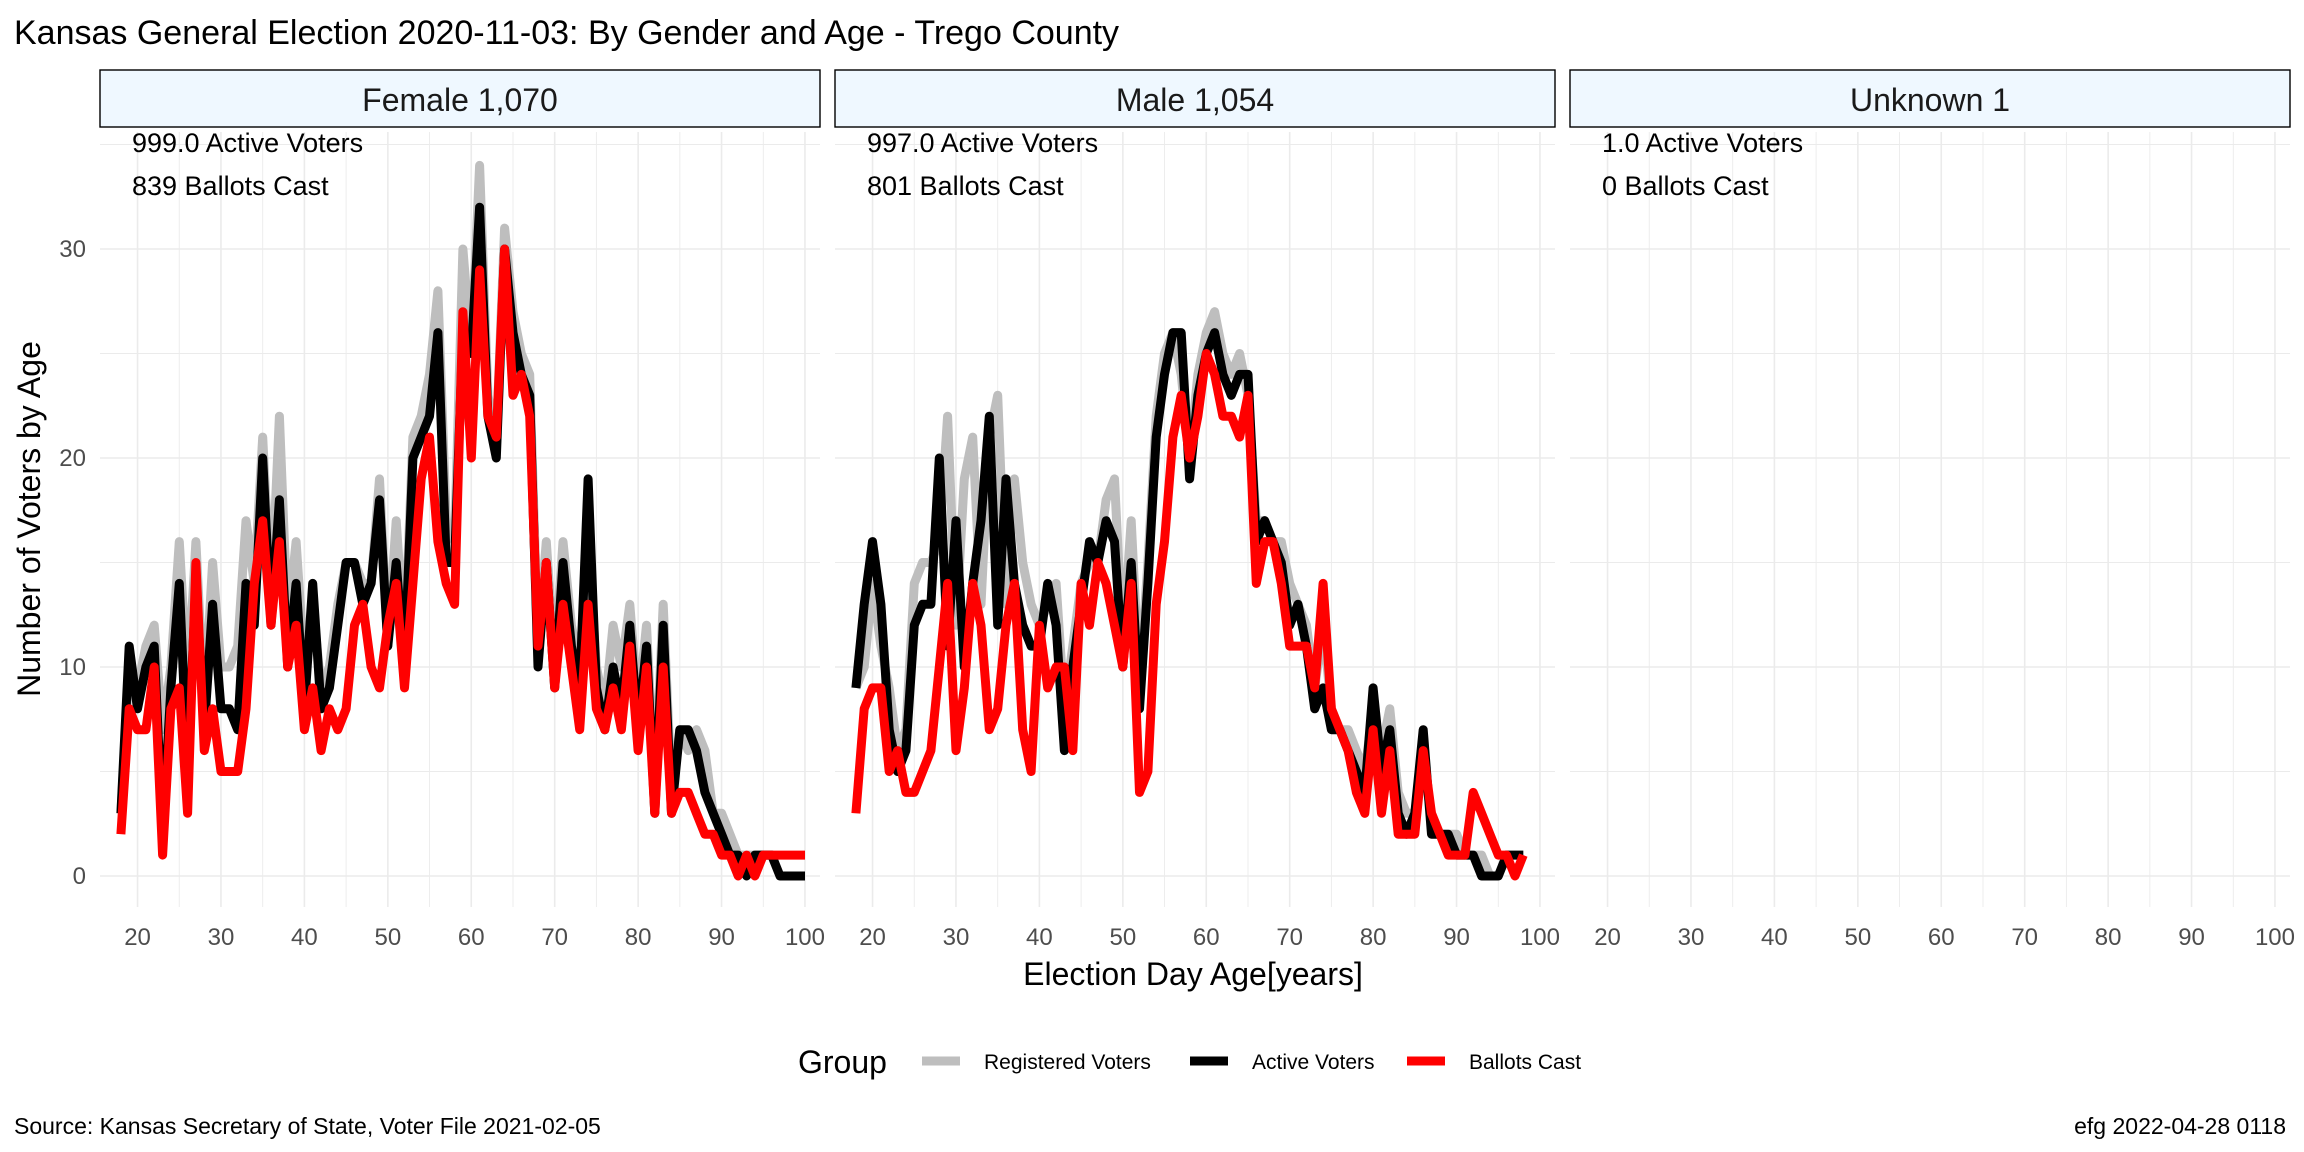  Describe the element at coordinates (230, 186) in the screenshot. I see `panel-annotation-ballots: 839 Ballots Cast` at that location.